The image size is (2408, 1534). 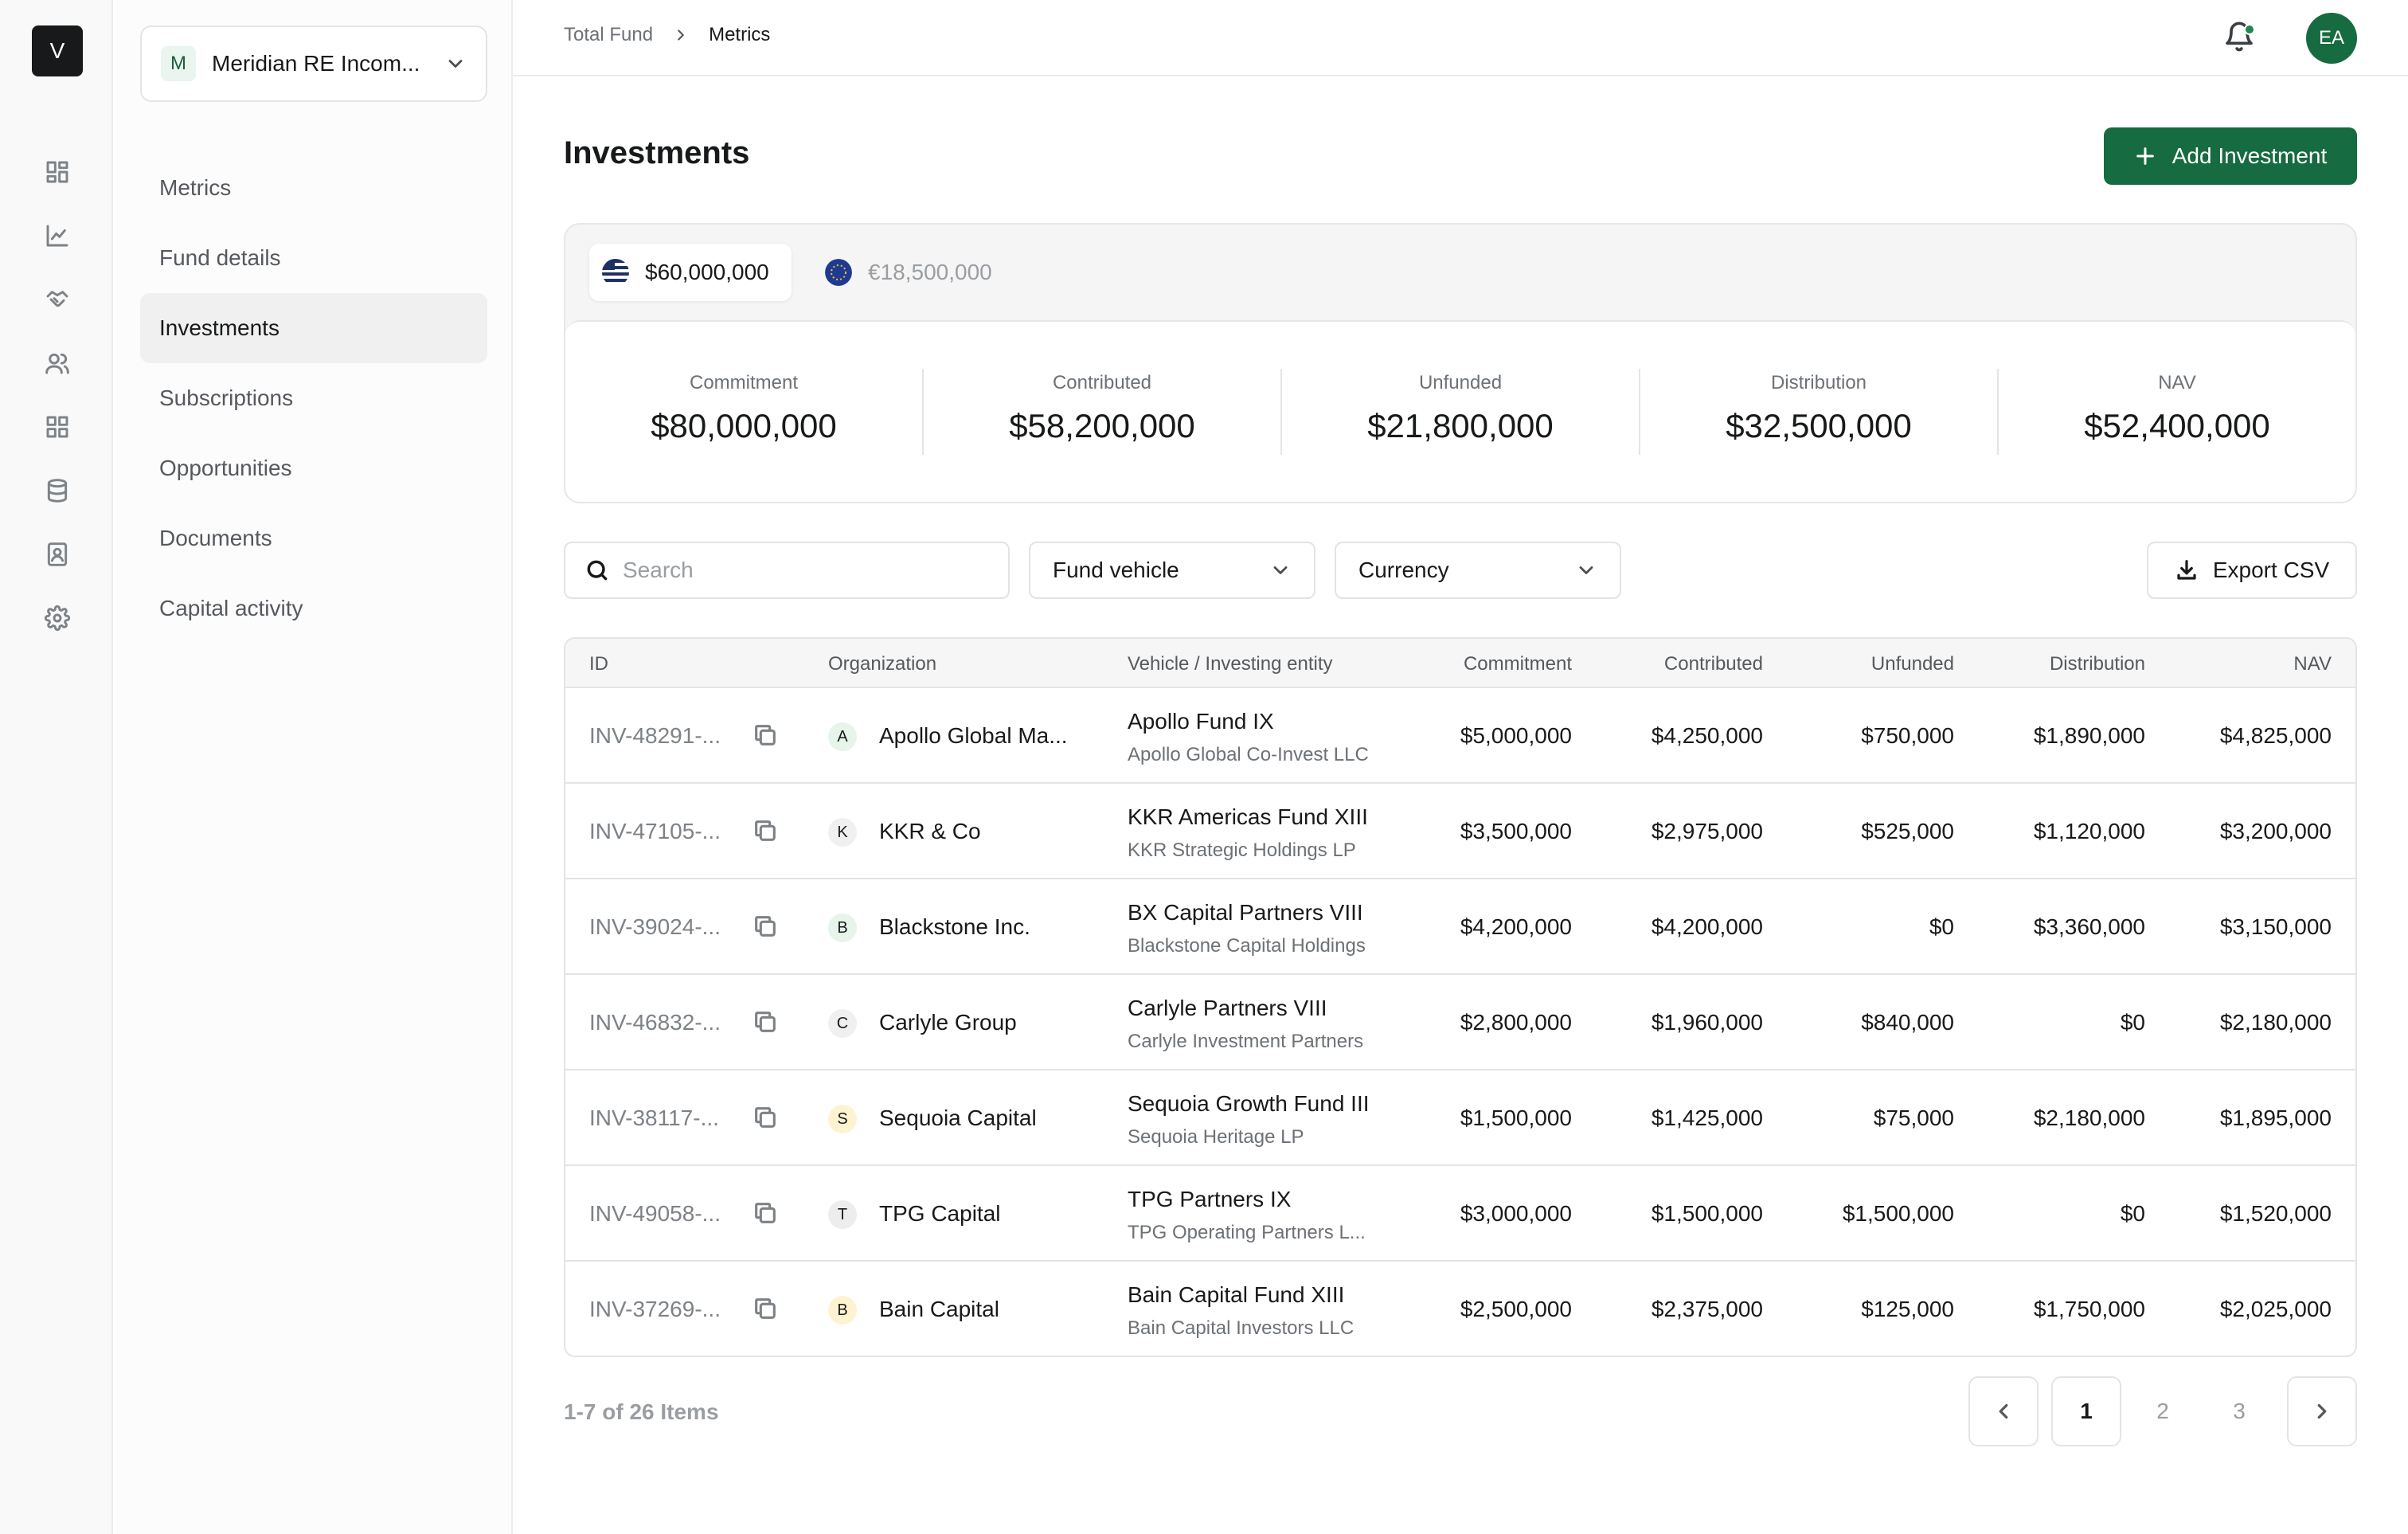 What do you see at coordinates (225, 468) in the screenshot?
I see `sidebar-item-opportunities: Opportunities` at bounding box center [225, 468].